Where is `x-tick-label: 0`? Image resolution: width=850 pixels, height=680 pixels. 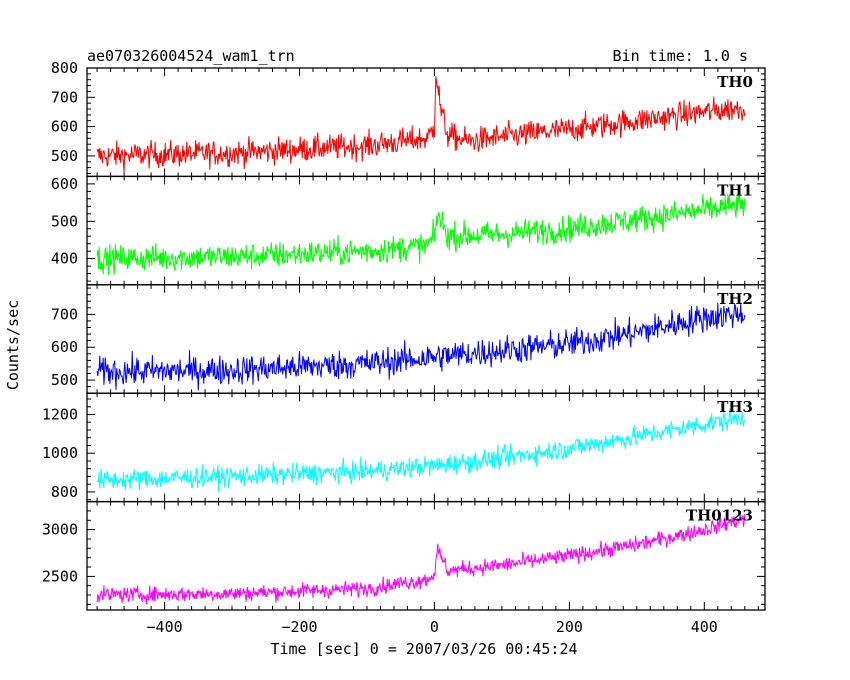 x-tick-label: 0 is located at coordinates (434, 627).